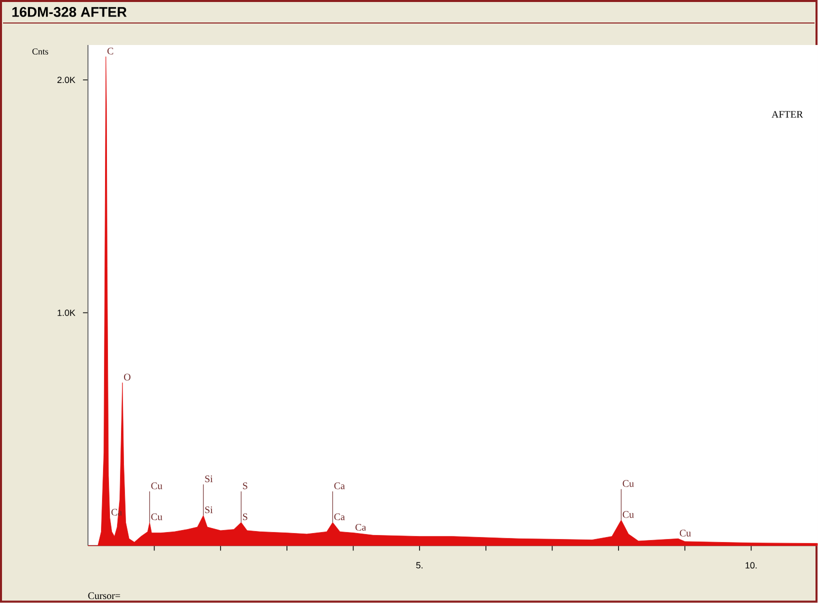  I want to click on annotation: O, so click(127, 377).